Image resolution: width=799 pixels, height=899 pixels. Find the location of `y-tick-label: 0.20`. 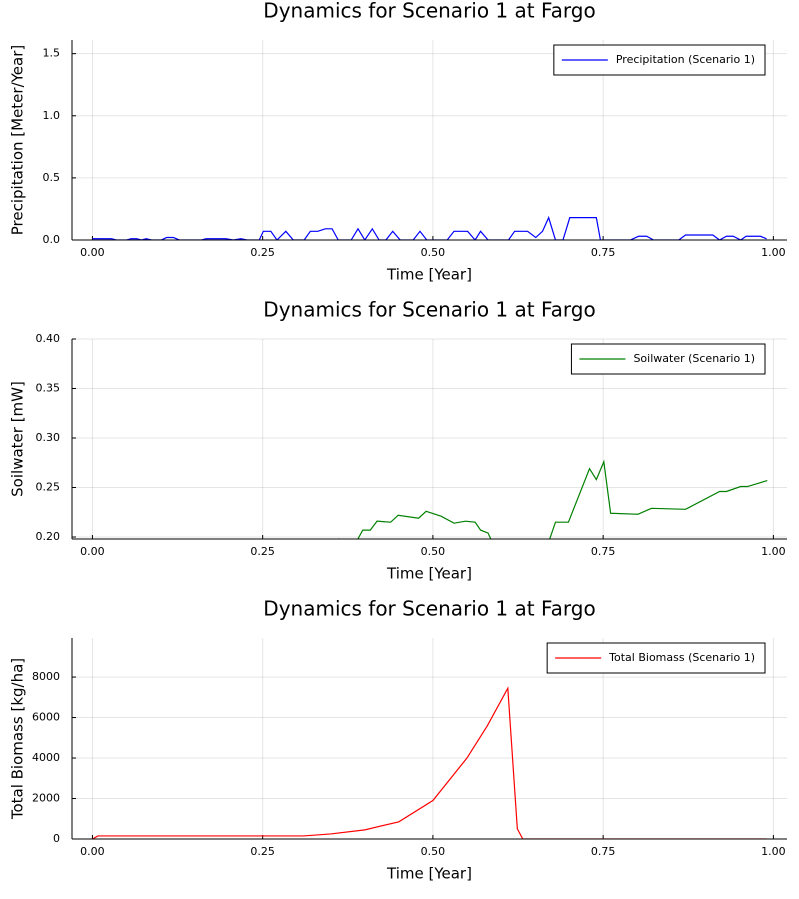

y-tick-label: 0.20 is located at coordinates (48, 536).